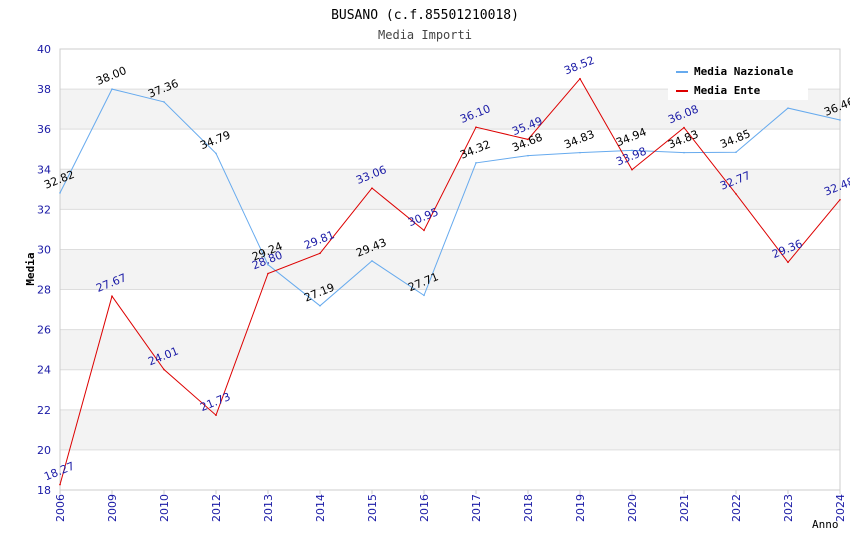 The height and width of the screenshot is (550, 850). Describe the element at coordinates (44, 129) in the screenshot. I see `y-tick-label: 36` at that location.